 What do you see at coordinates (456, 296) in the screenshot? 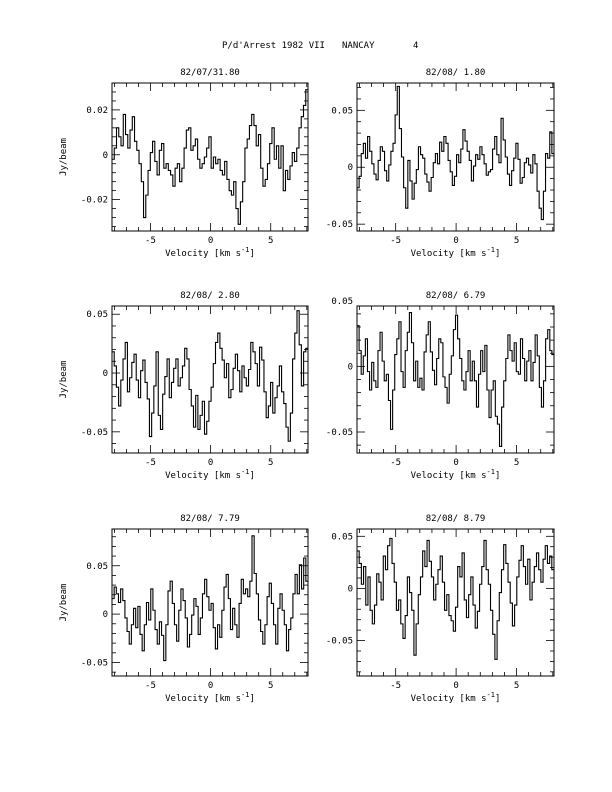
I see `panel-title: 82/08/ 6.79` at bounding box center [456, 296].